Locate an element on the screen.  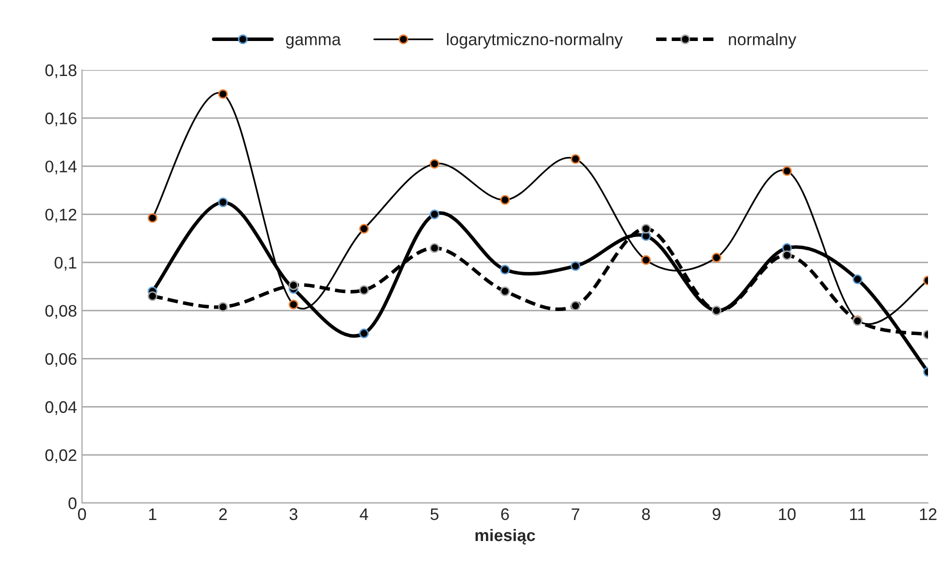
x-tick-label: 0 is located at coordinates (82, 514).